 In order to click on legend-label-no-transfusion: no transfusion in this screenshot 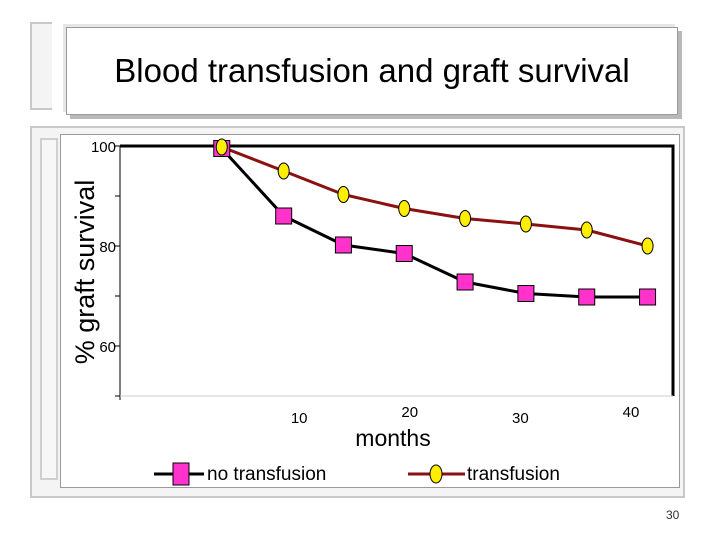, I will do `click(266, 474)`.